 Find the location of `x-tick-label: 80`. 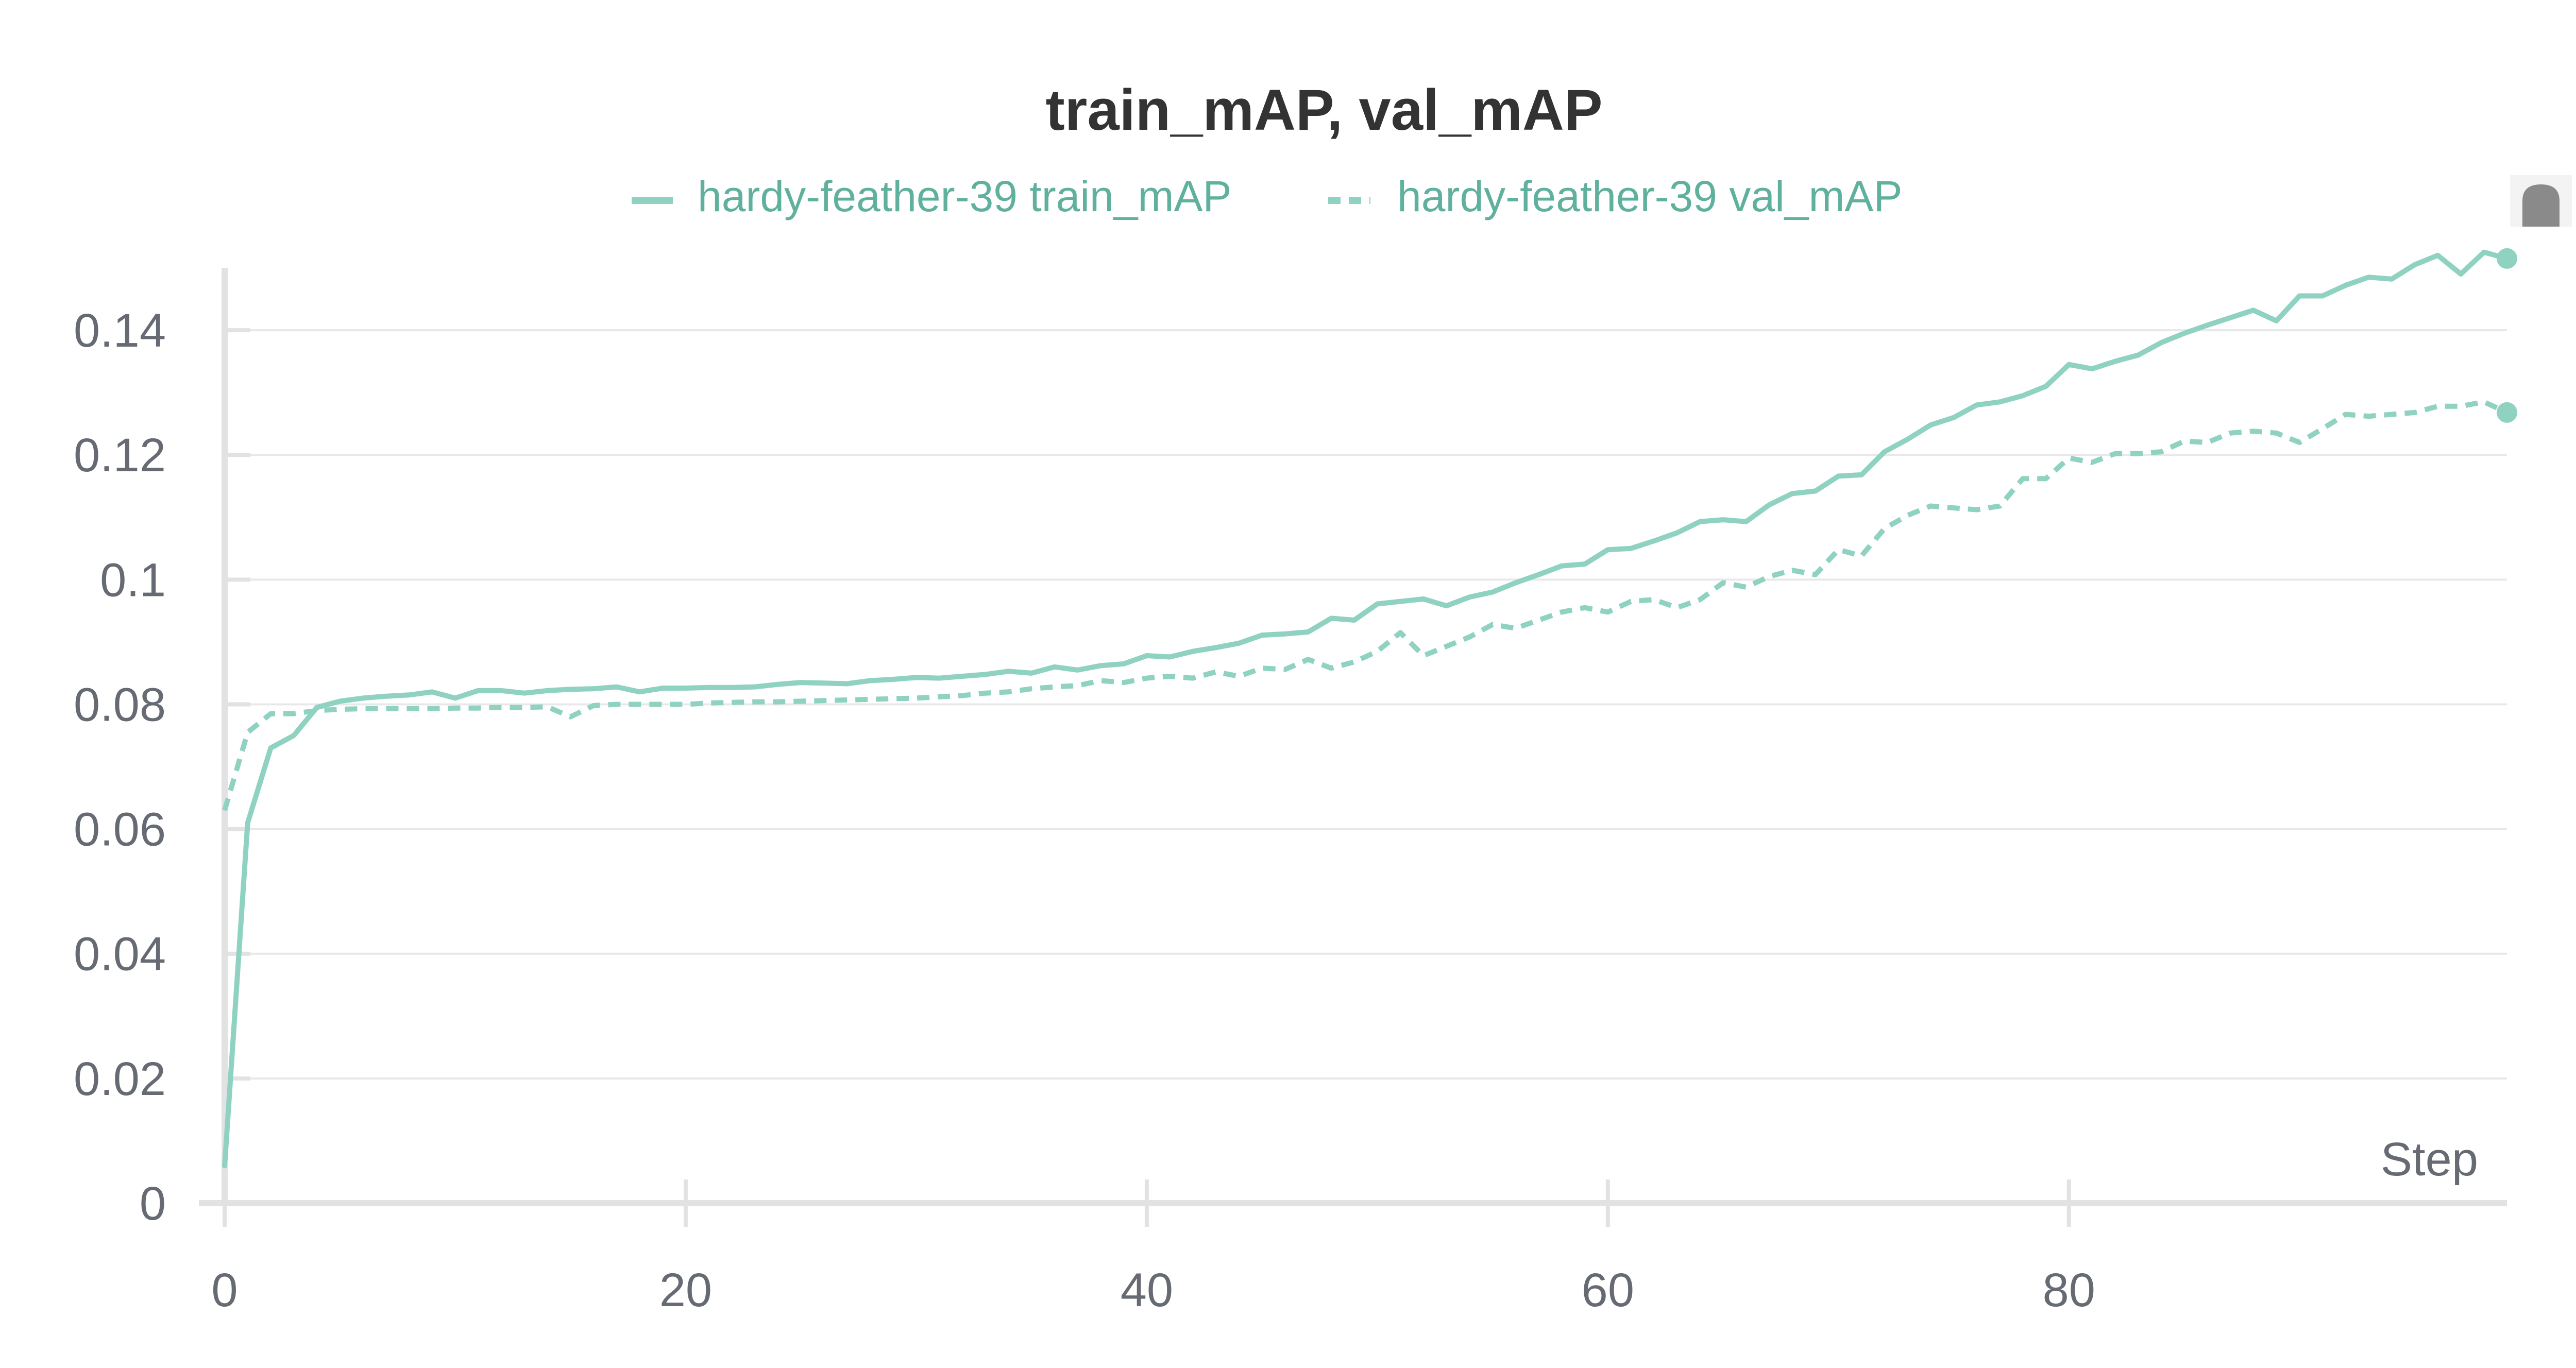

x-tick-label: 80 is located at coordinates (2069, 1290).